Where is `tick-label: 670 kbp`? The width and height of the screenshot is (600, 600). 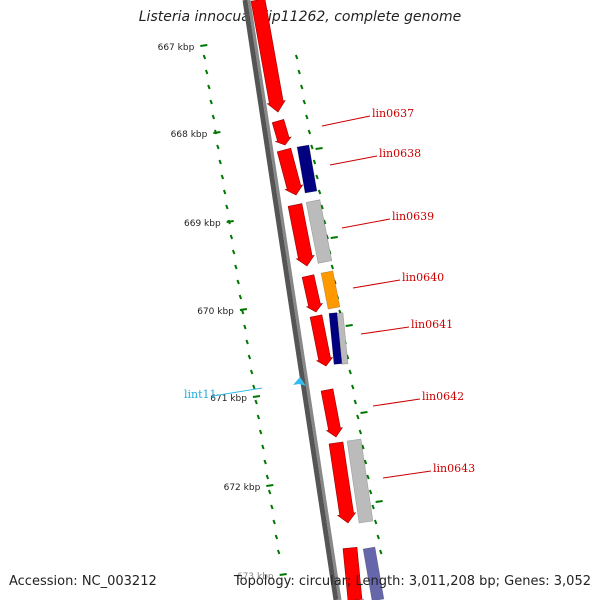
tick-label: 670 kbp is located at coordinates (215, 312).